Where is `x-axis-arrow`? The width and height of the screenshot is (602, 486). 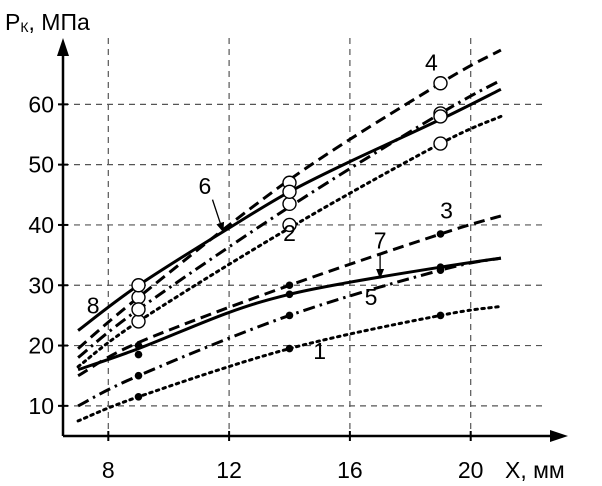
x-axis-arrow is located at coordinates (559, 436).